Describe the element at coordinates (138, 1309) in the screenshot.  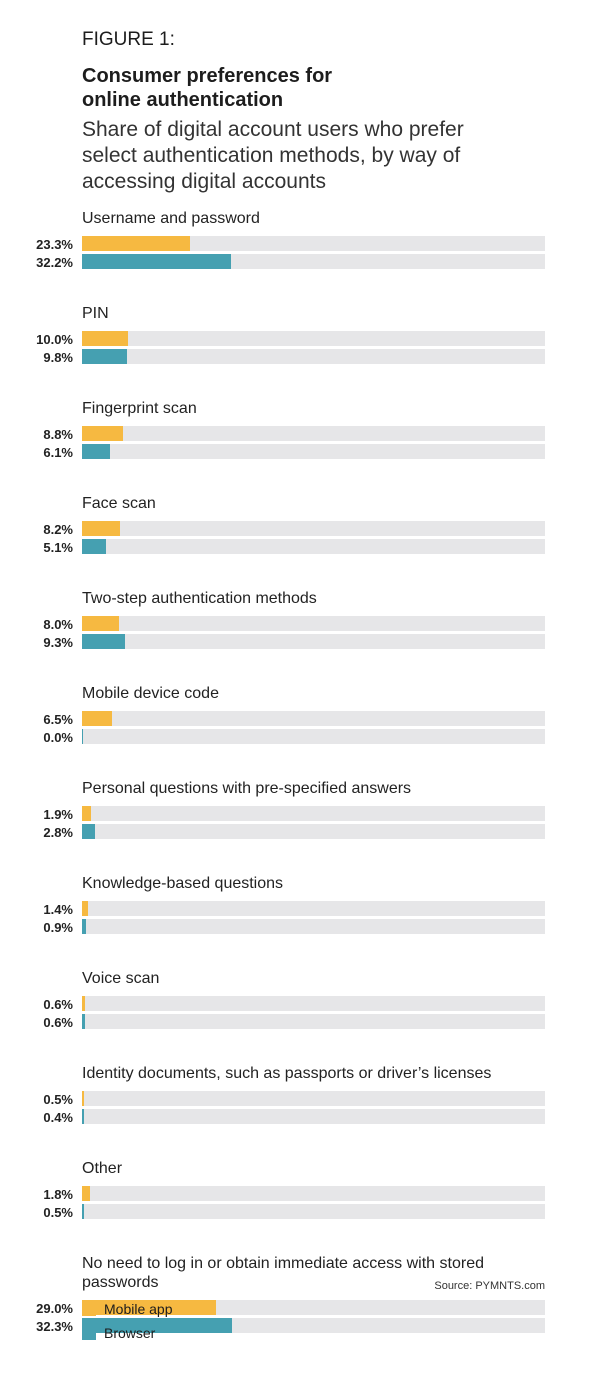
I see `legend-label: Mobile app` at that location.